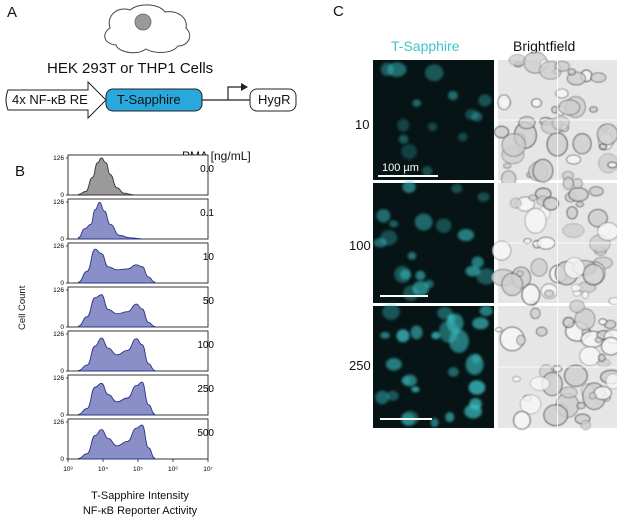  Describe the element at coordinates (425, 46) in the screenshot. I see `tsapphire-column-header: T-Sapphire` at that location.